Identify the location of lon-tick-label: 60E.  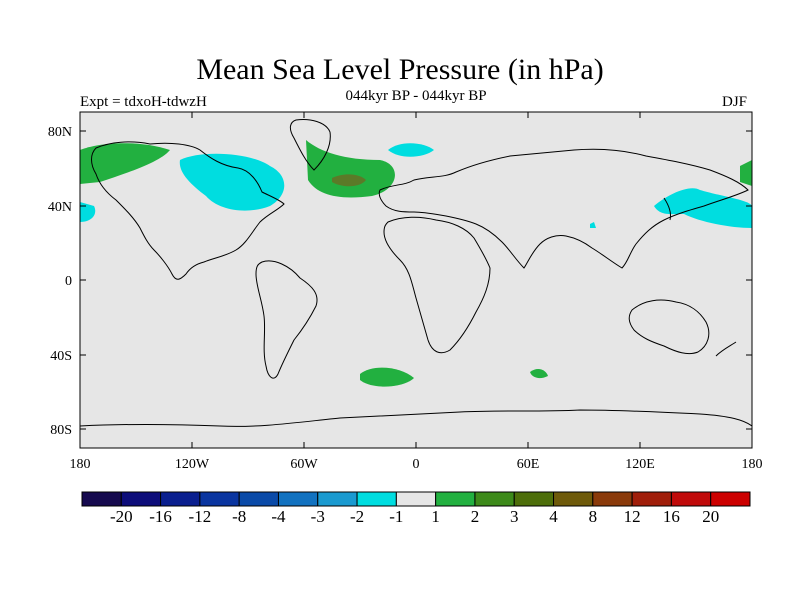
(528, 464).